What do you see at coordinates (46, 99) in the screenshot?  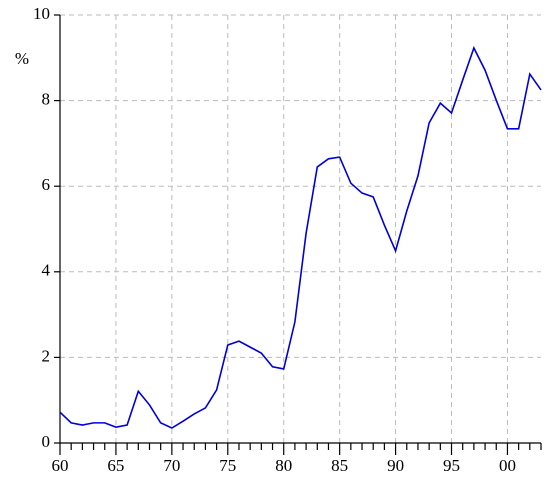 I see `y-tick-label: 8` at bounding box center [46, 99].